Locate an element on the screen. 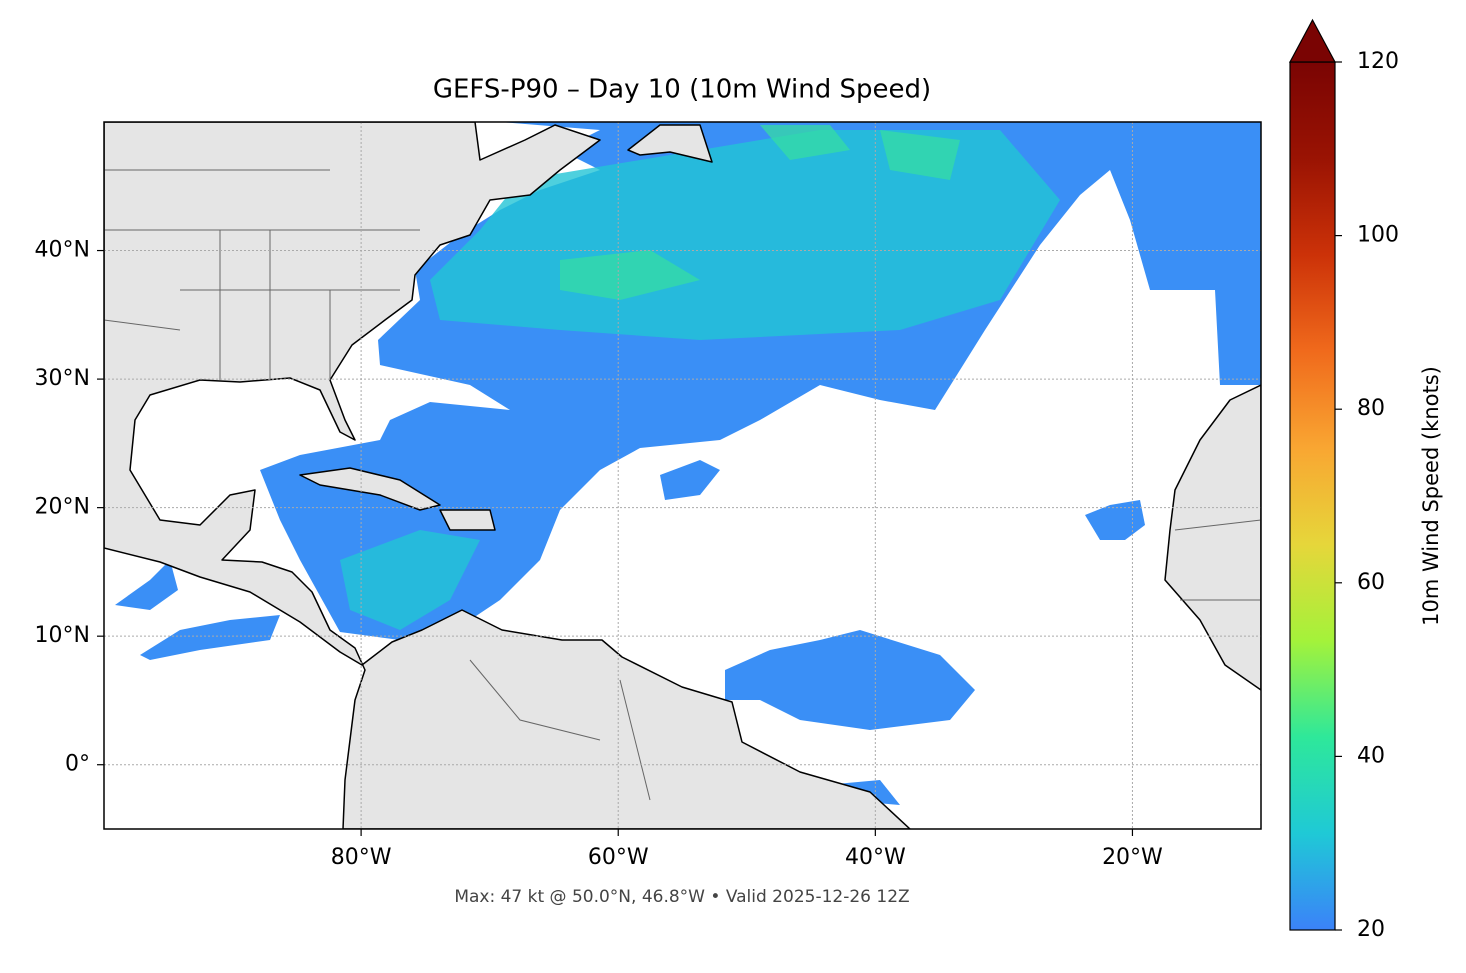  colorbar-tick-label: 80 is located at coordinates (1371, 408).